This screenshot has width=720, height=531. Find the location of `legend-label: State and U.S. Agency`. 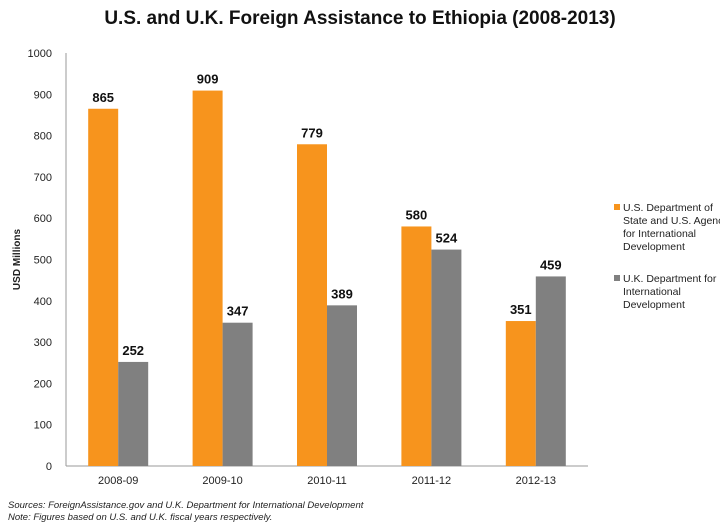

legend-label: State and U.S. Agency is located at coordinates (671, 221).